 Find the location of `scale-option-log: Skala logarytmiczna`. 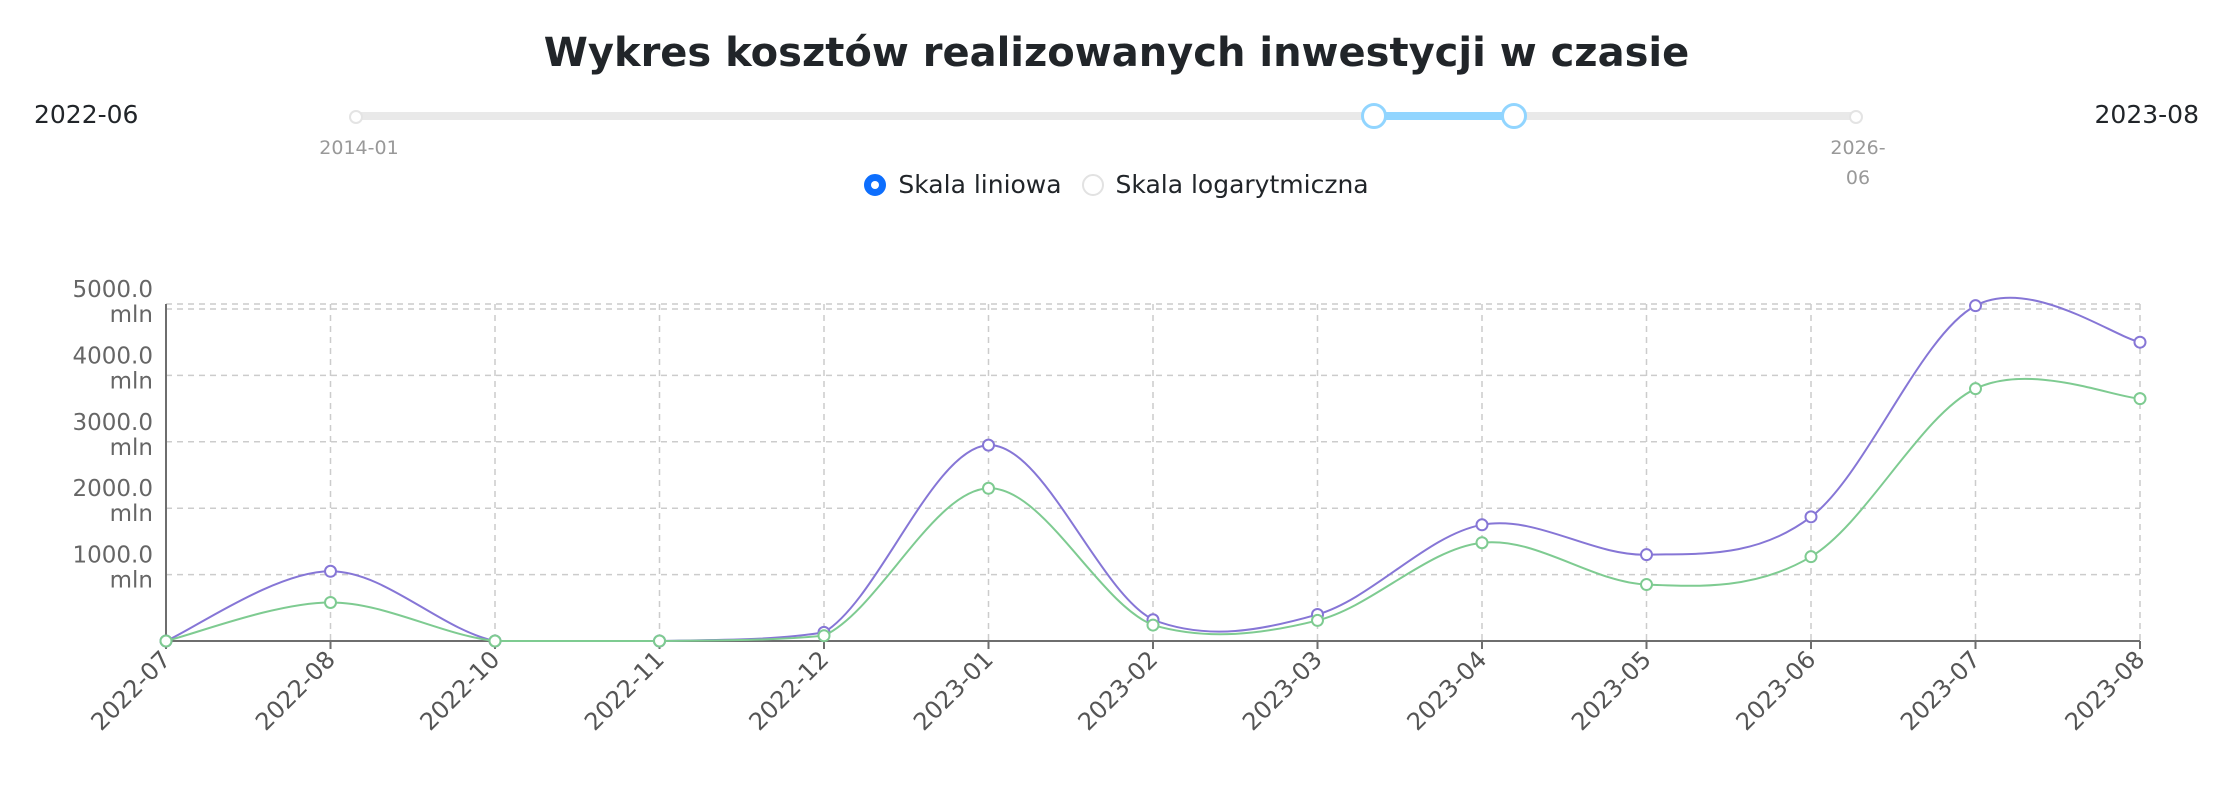

scale-option-log: Skala logarytmiczna is located at coordinates (1225, 184).